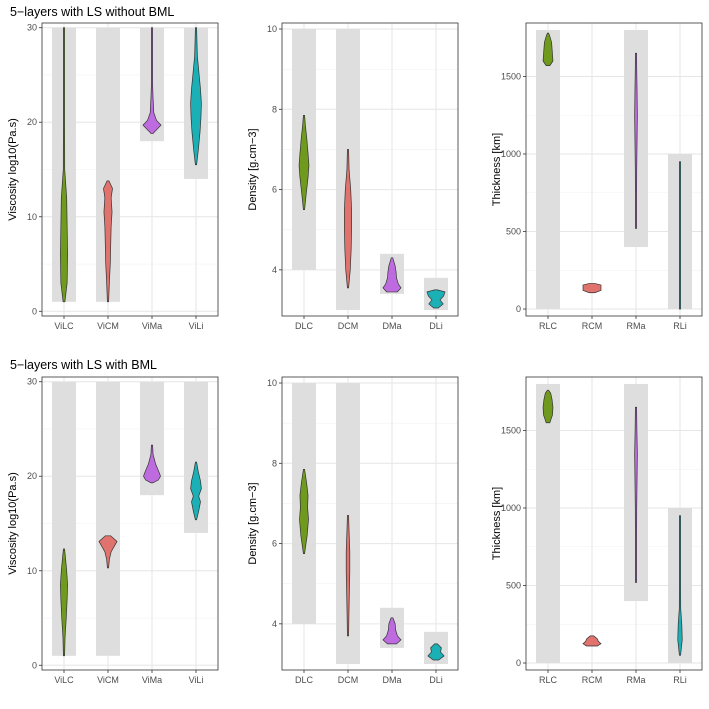 The width and height of the screenshot is (709, 709). I want to click on chart-panel-2: 0 500 1000 1500 RLC RCM RMa RLi Thickness [km], so click(597, 176).